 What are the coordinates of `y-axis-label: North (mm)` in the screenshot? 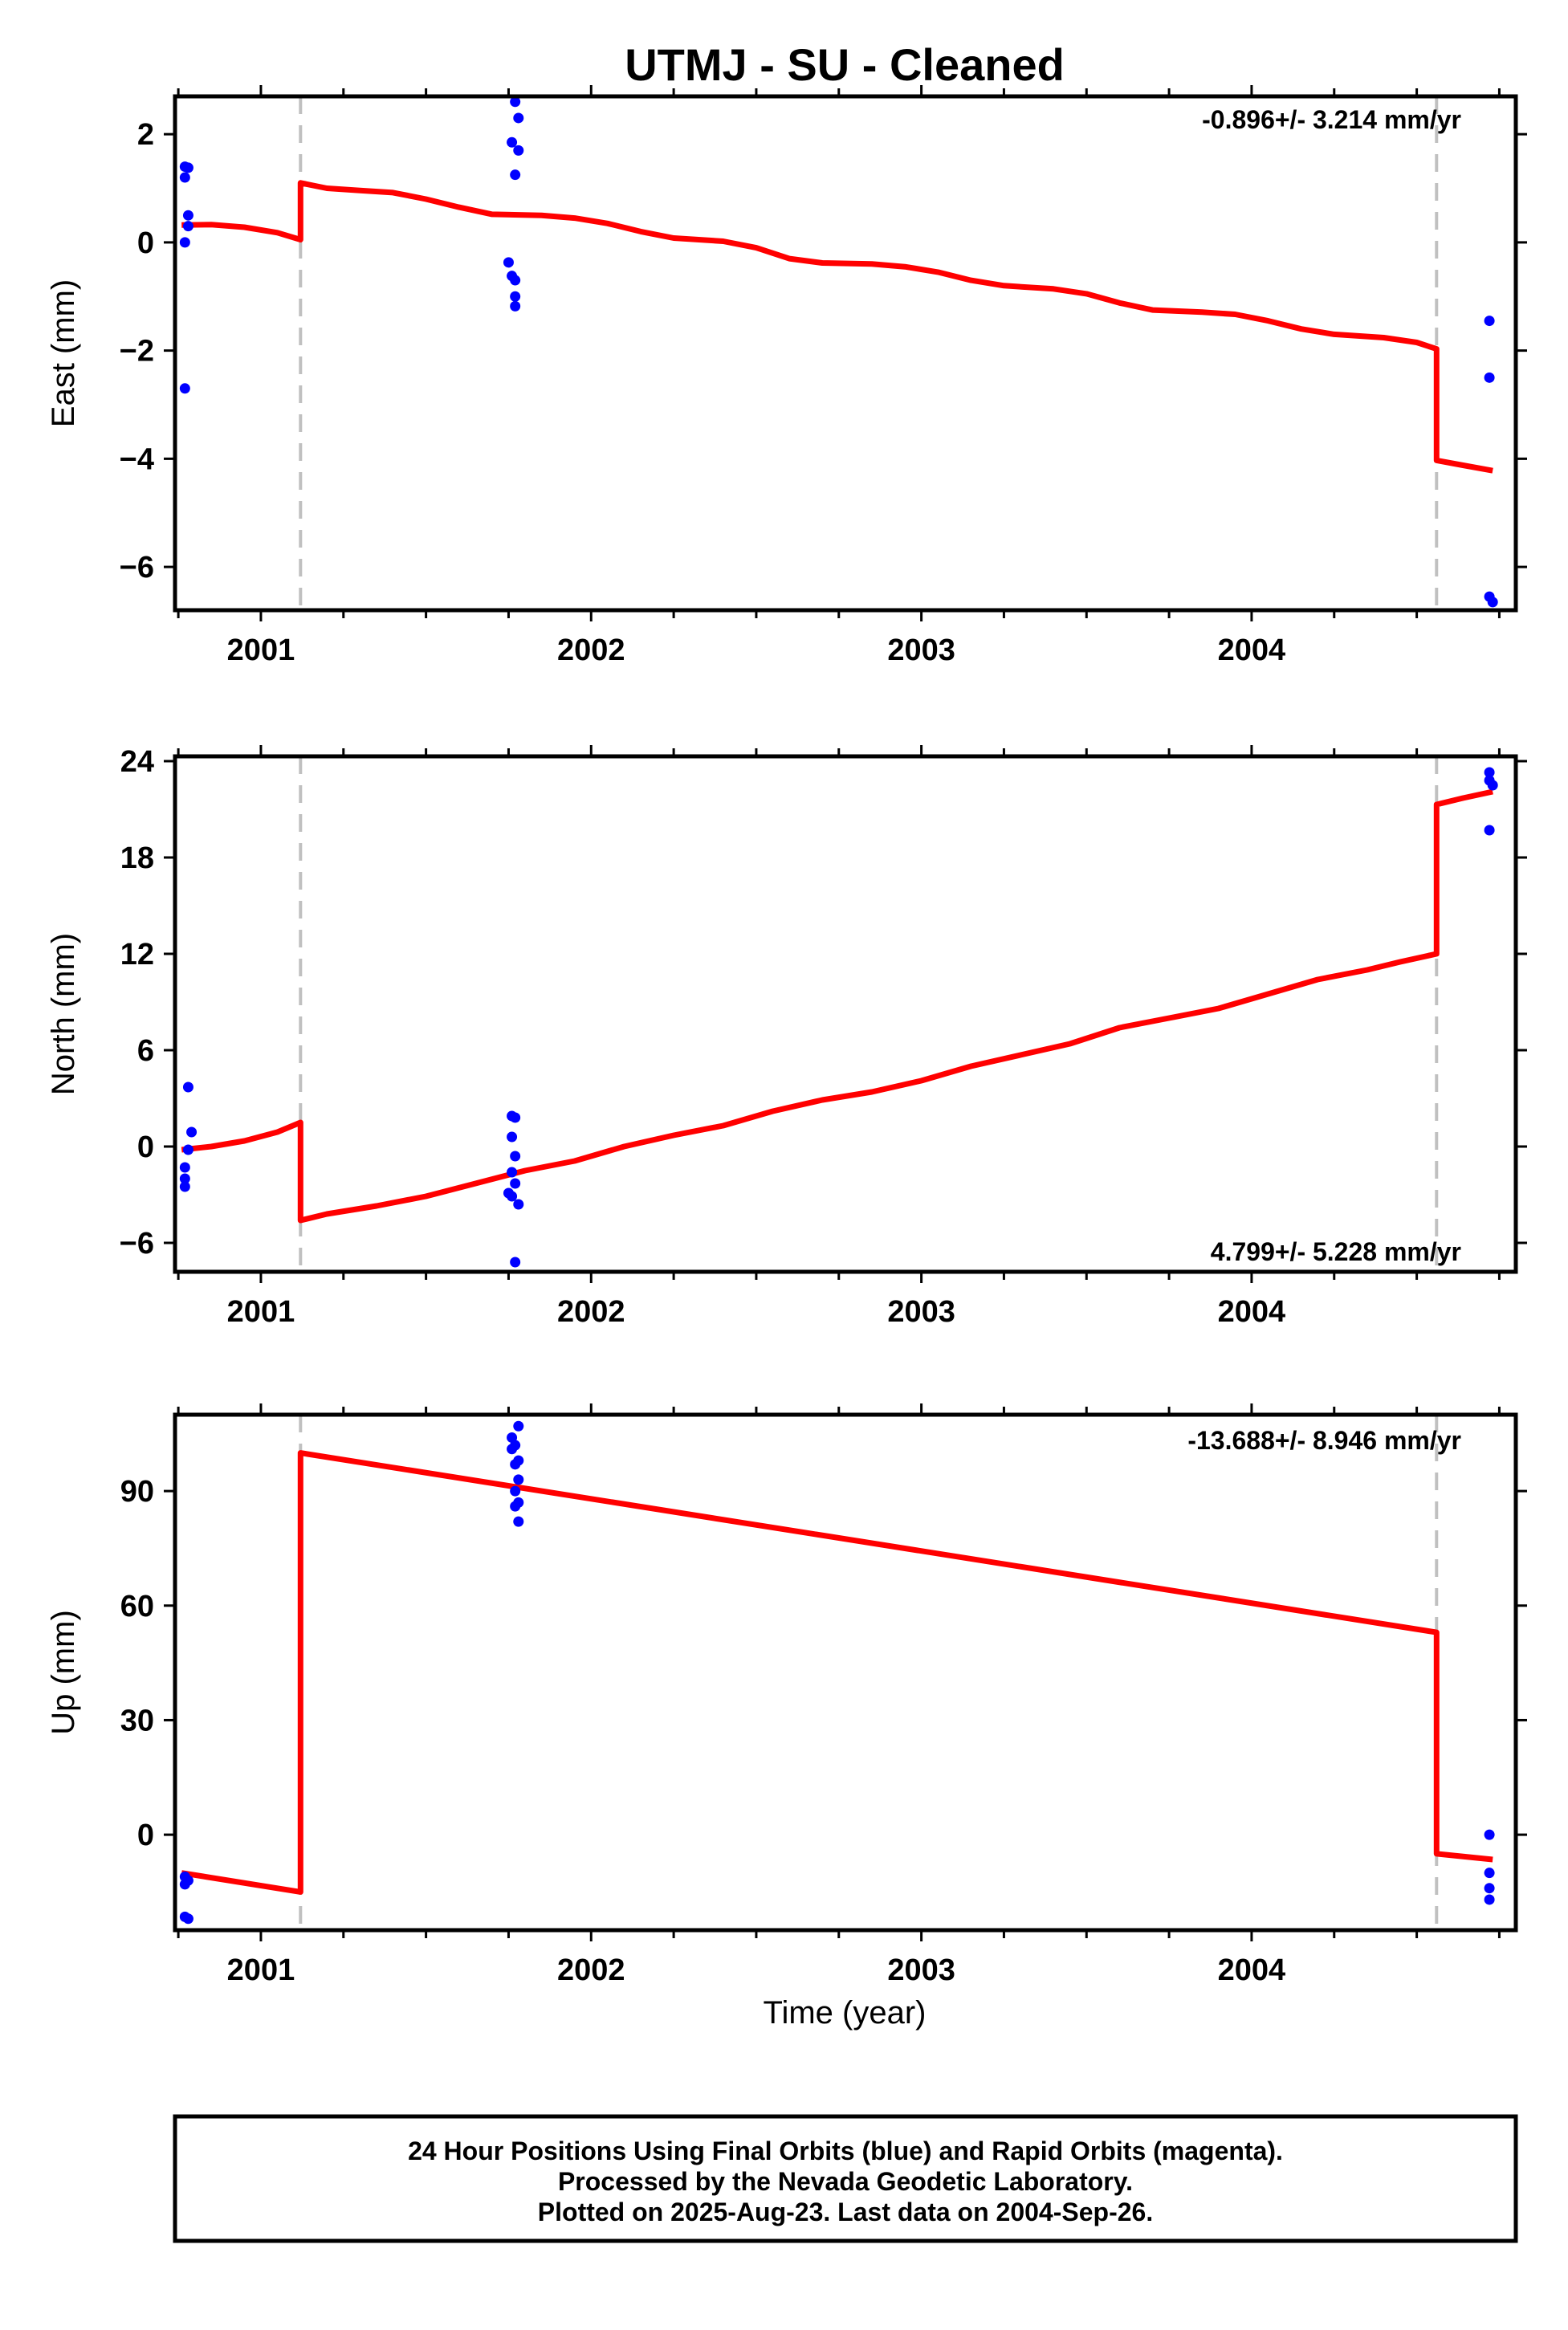 It's located at (63, 1014).